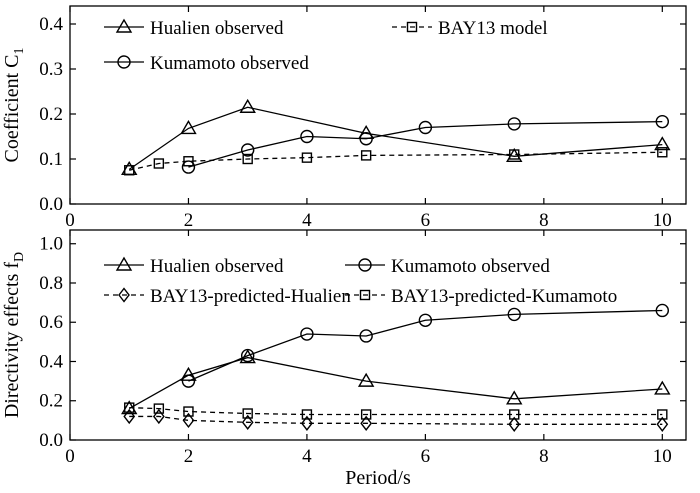 The image size is (700, 493). Describe the element at coordinates (51, 283) in the screenshot. I see `y-tick-label: 0.8` at that location.